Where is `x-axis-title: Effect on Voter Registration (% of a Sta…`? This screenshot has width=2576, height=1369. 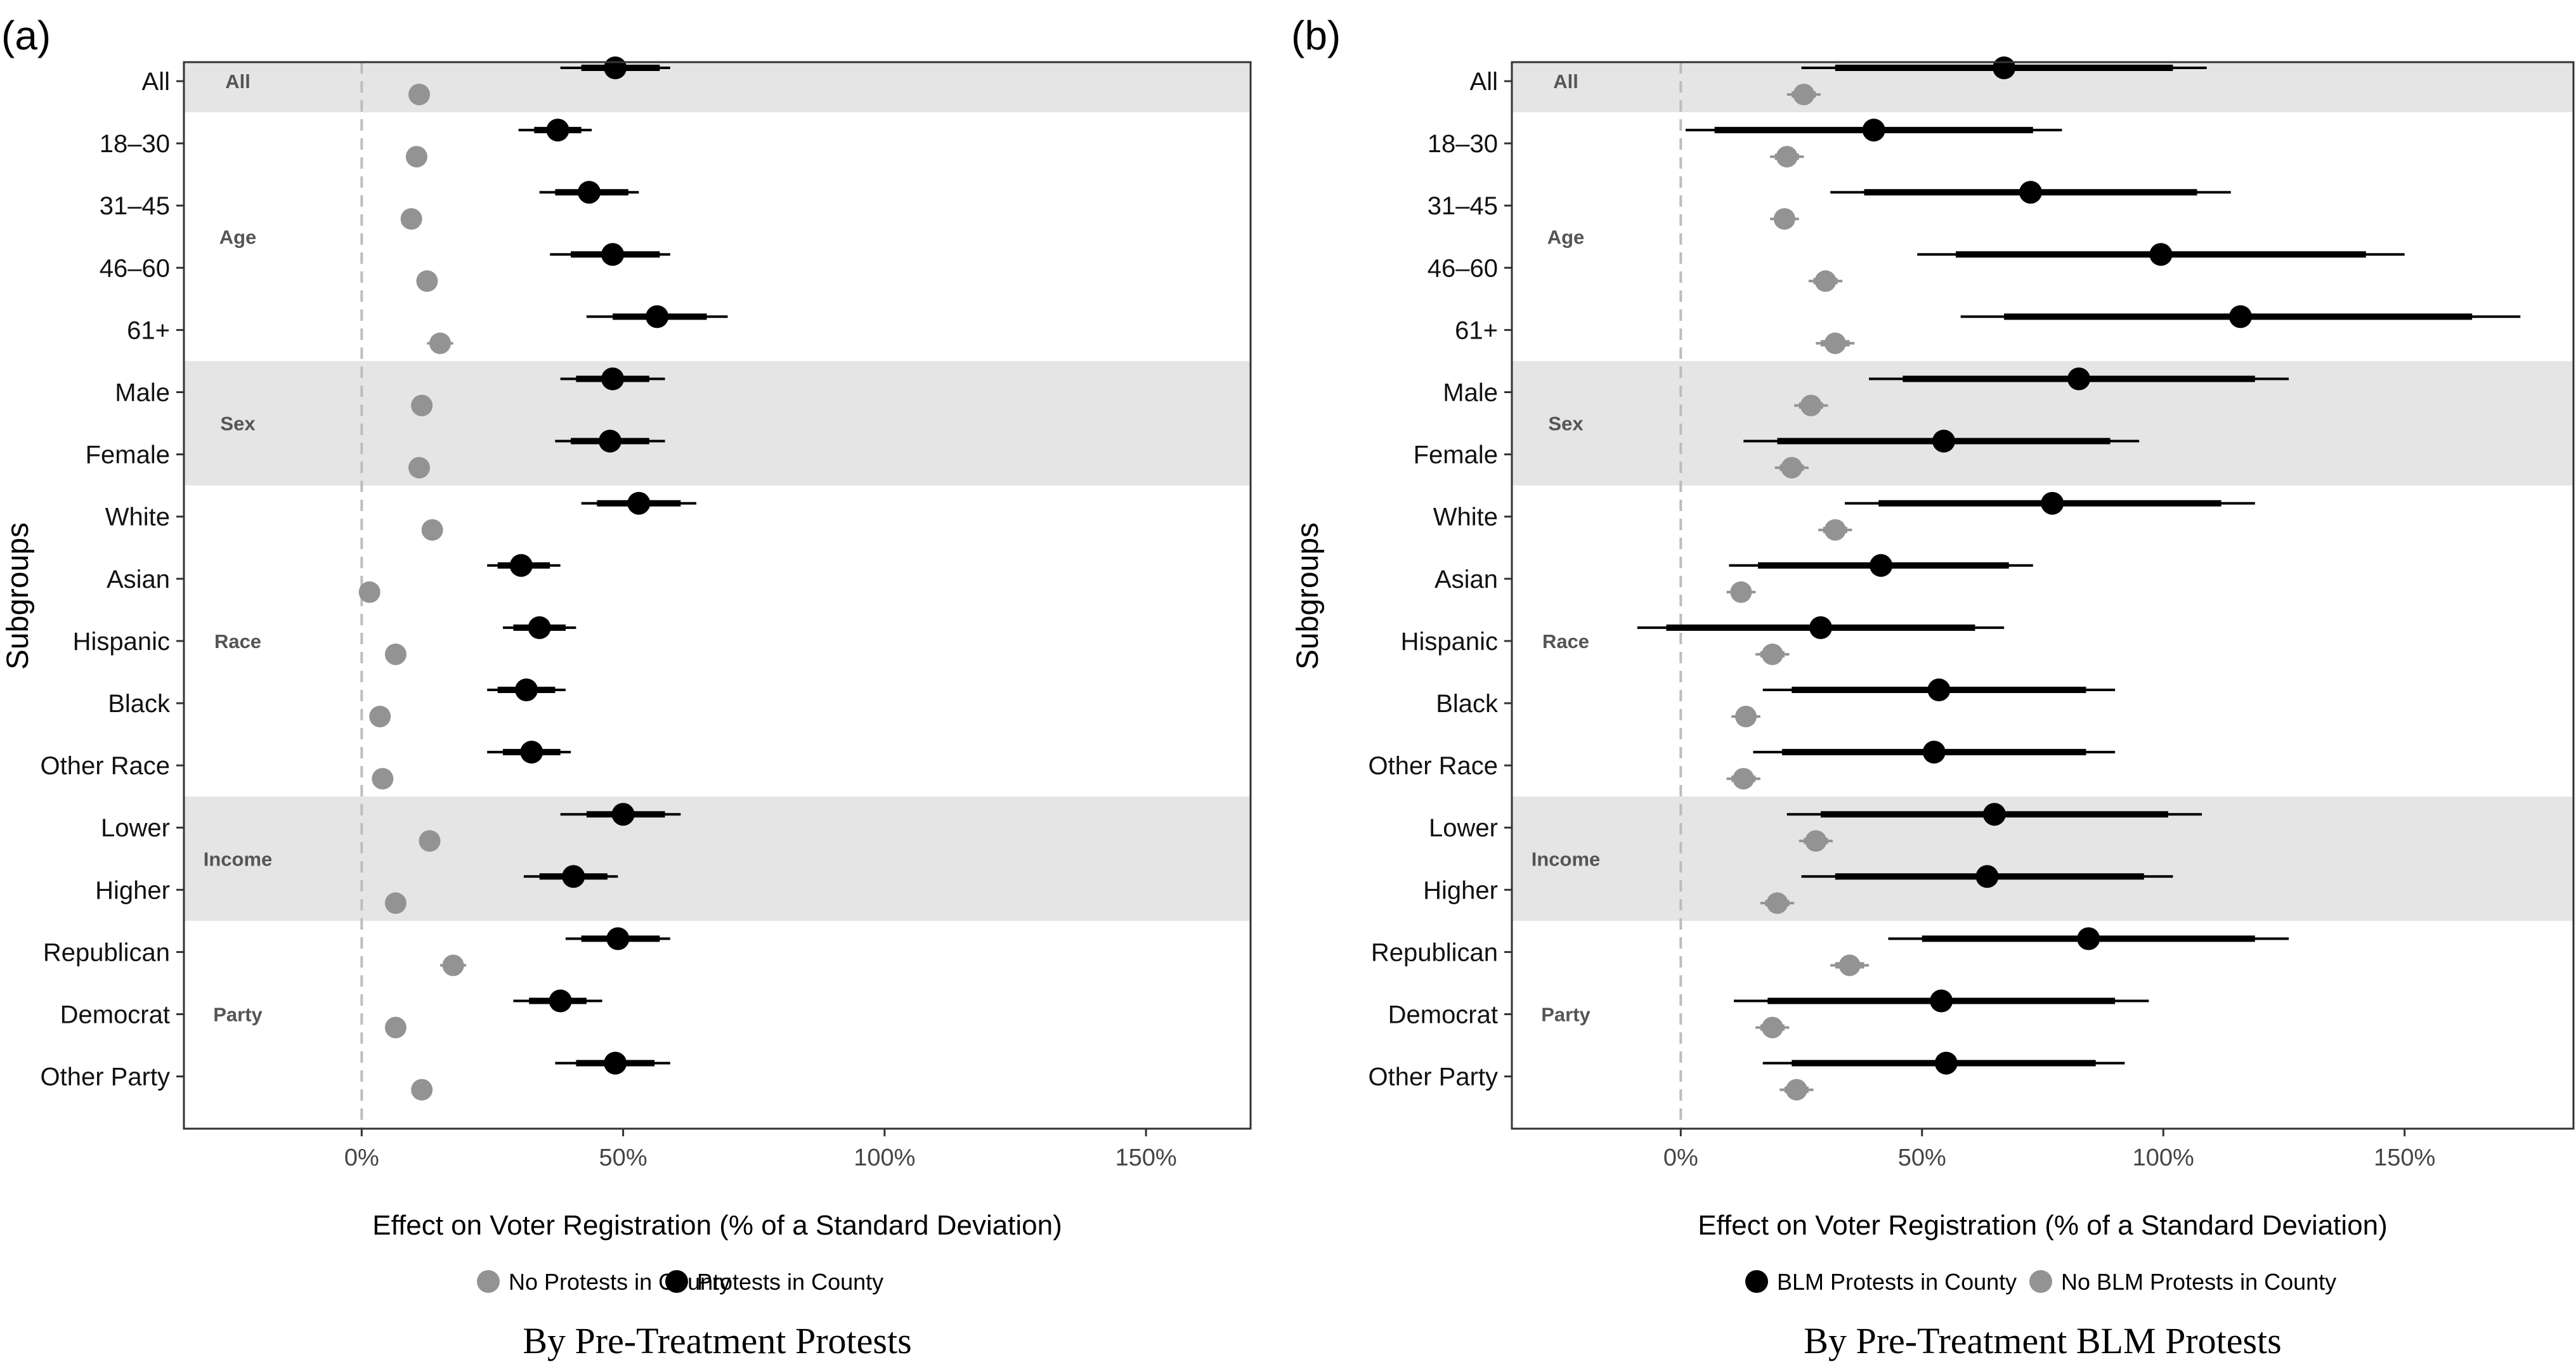
x-axis-title: Effect on Voter Registration (% of a Sta… is located at coordinates (717, 1225).